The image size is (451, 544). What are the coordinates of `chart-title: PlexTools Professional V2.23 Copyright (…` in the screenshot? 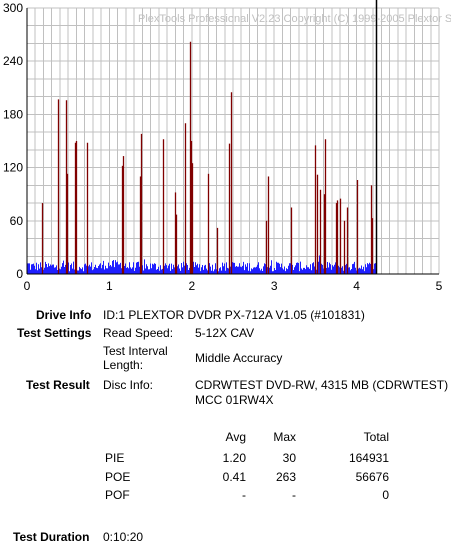 It's located at (294, 19).